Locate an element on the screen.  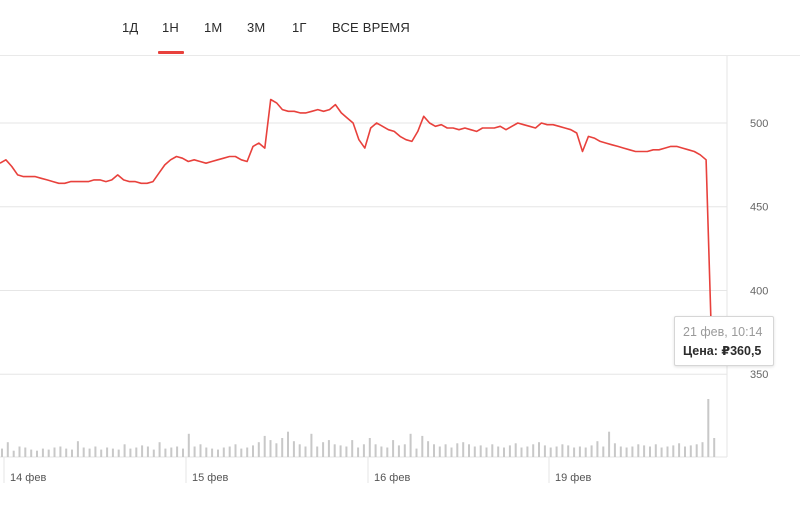
x-tick-label: 14 фев is located at coordinates (28, 478).